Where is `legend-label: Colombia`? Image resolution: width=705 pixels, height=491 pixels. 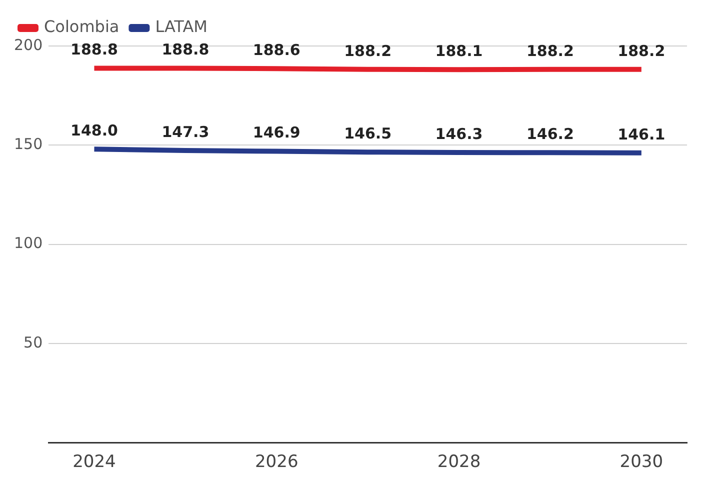 legend-label: Colombia is located at coordinates (82, 26).